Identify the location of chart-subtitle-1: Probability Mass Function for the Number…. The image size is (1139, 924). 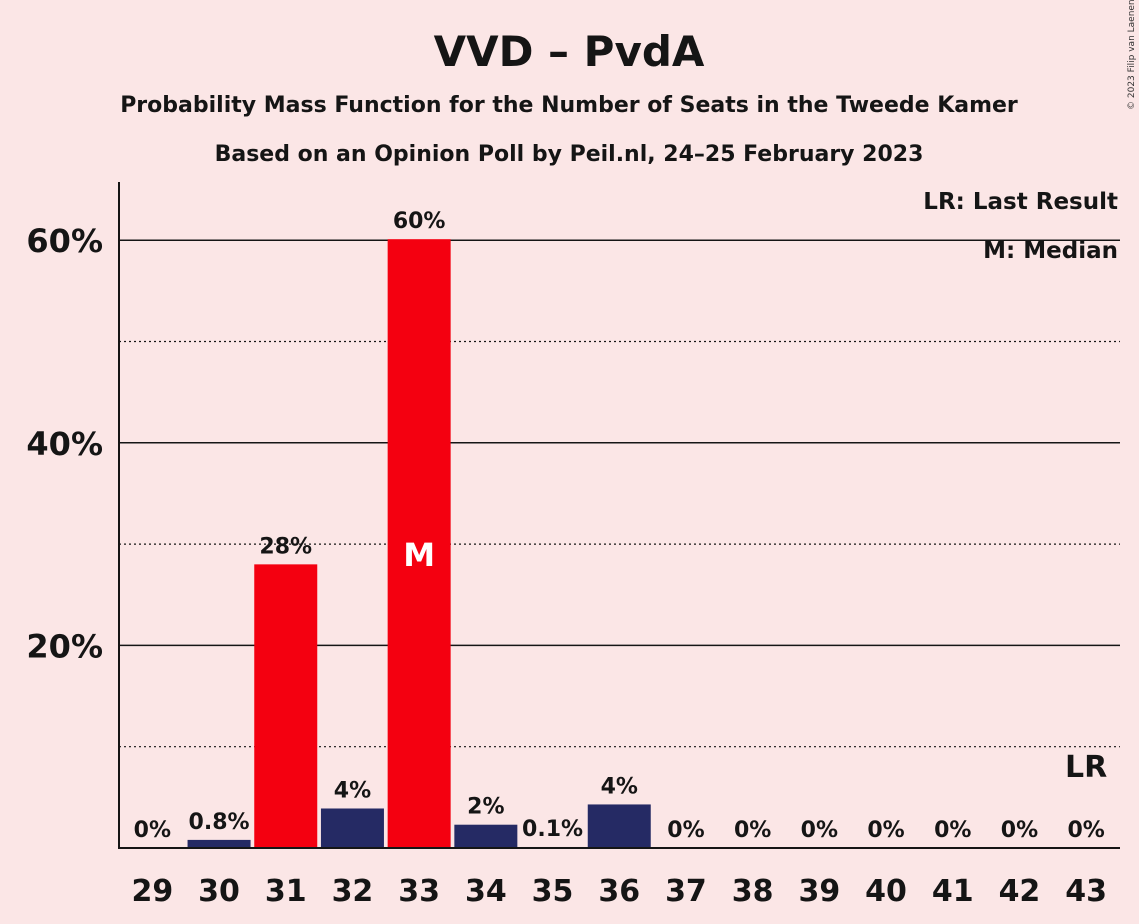
(569, 105).